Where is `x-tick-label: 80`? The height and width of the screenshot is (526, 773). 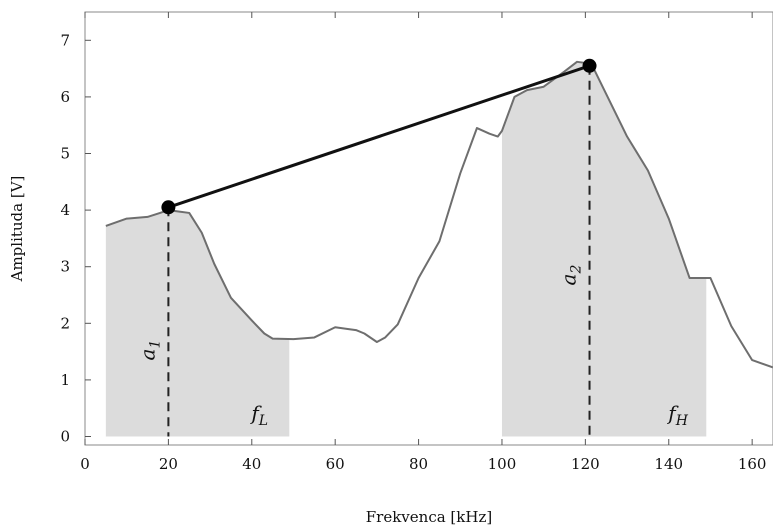
x-tick-label: 80 is located at coordinates (418, 464).